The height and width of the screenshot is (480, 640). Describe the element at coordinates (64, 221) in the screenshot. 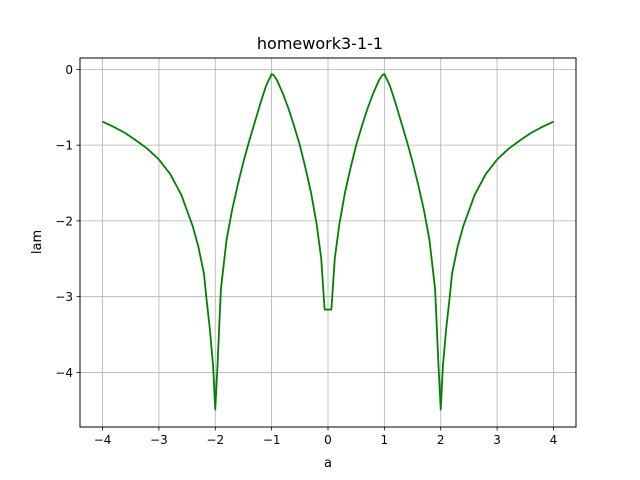

I see `y-tick-label: −2` at that location.